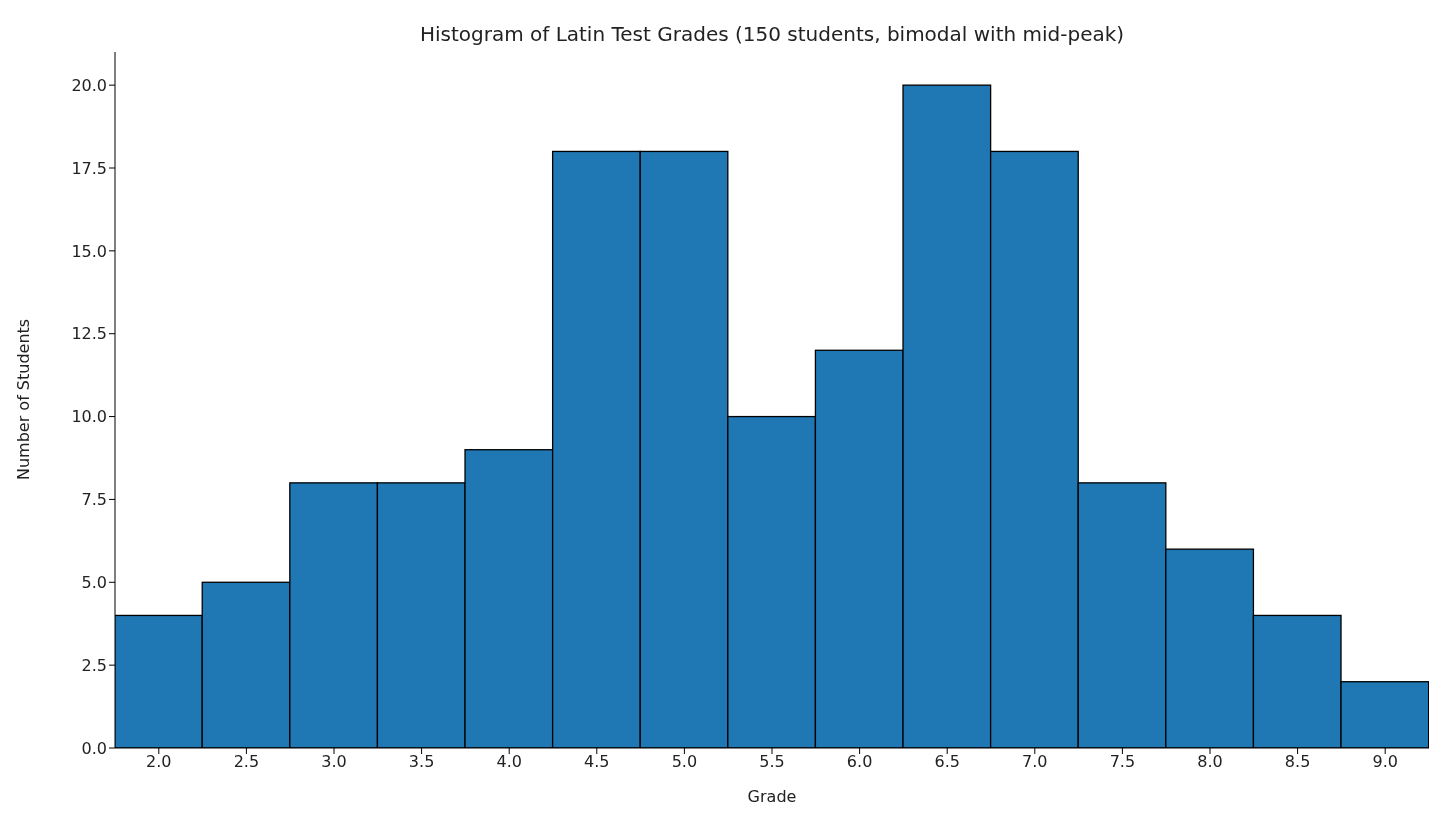 This screenshot has width=1437, height=826. Describe the element at coordinates (23, 399) in the screenshot. I see `y-axis-title: Number of Students` at that location.